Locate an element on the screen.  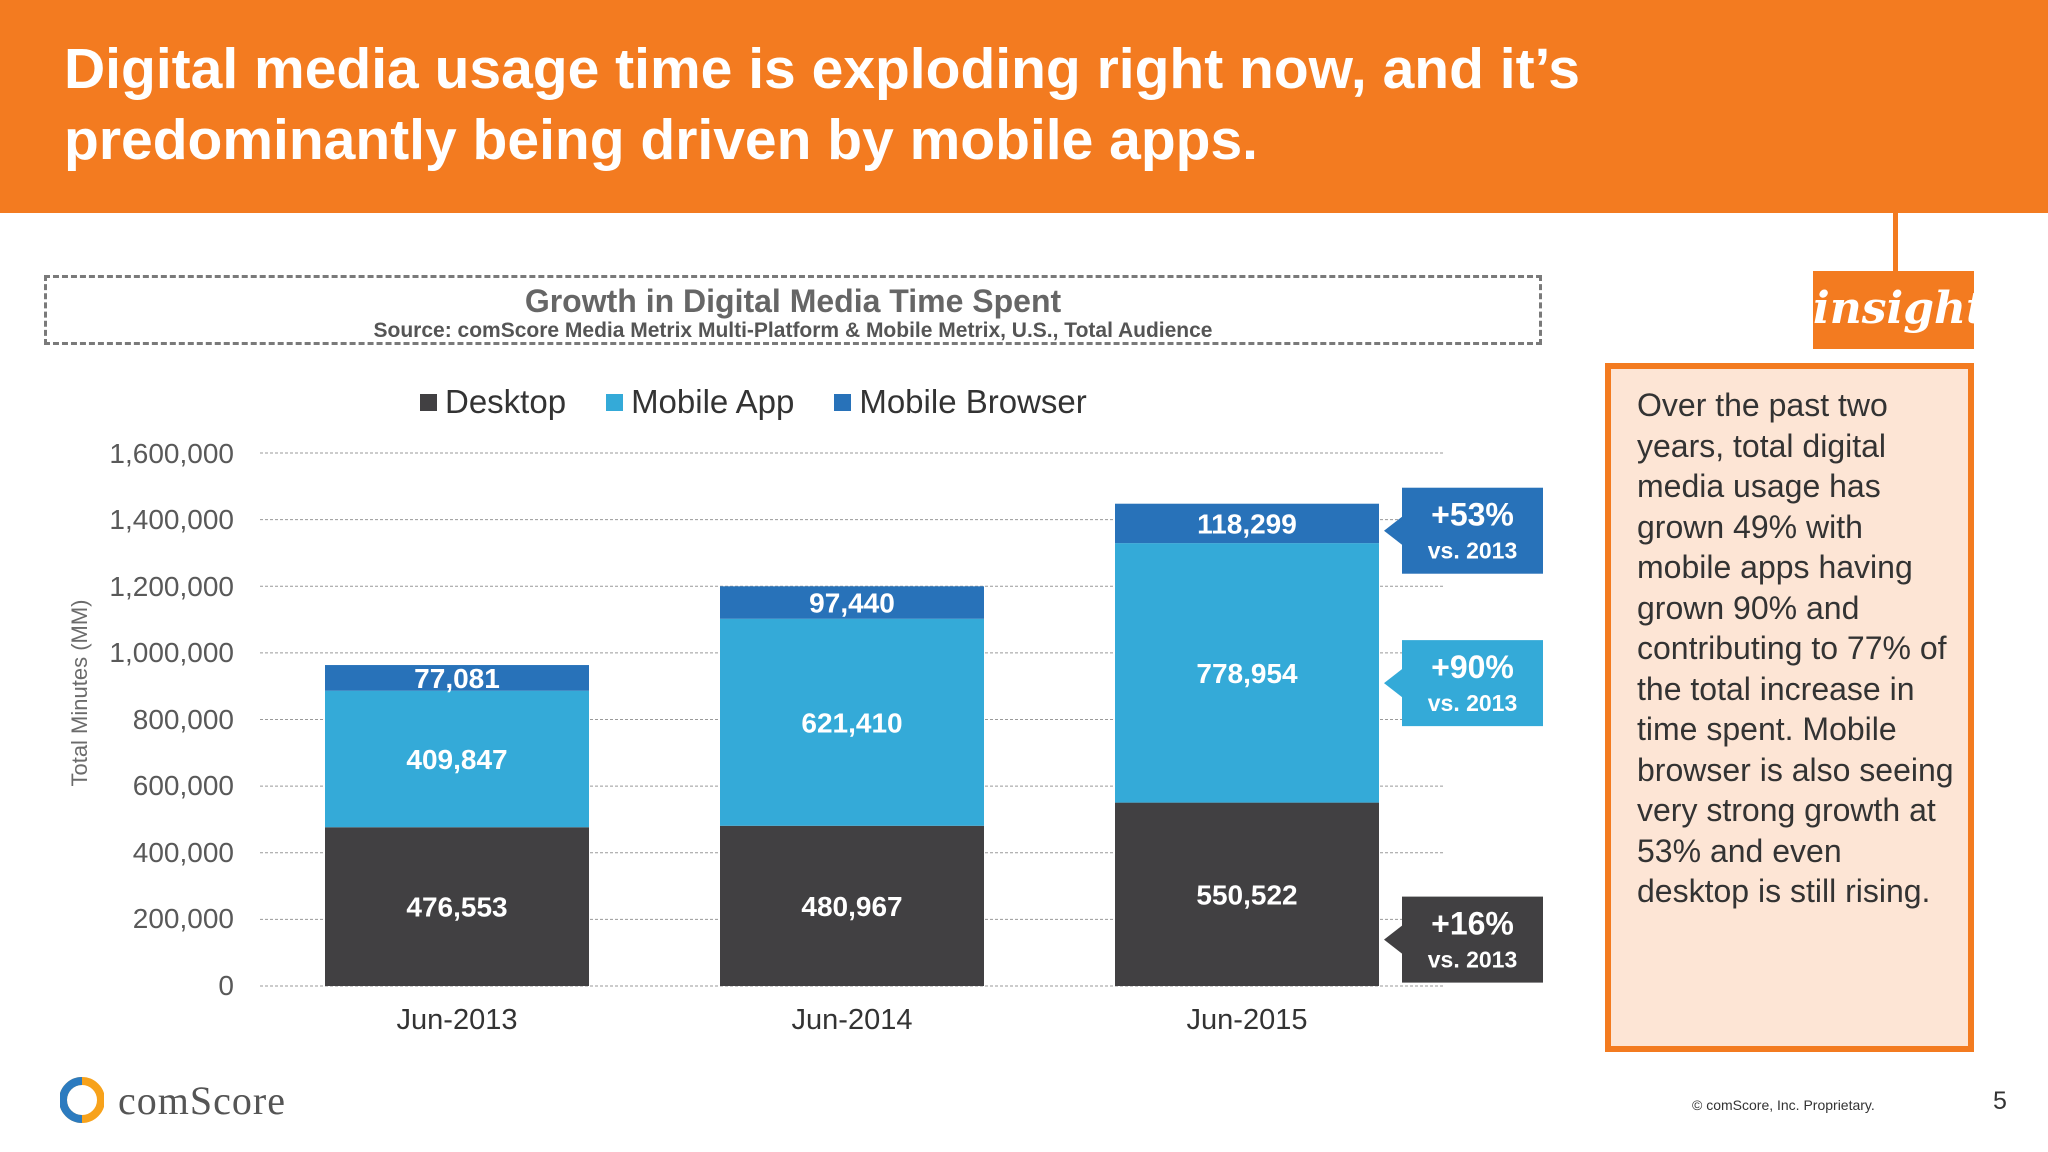
y-tick-label: 800,000 is located at coordinates (183, 719).